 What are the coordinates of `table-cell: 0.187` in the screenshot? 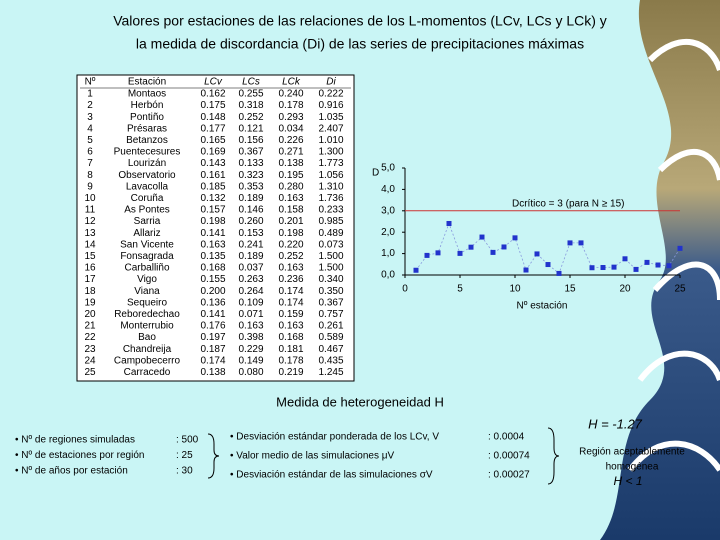 It's located at (212, 349).